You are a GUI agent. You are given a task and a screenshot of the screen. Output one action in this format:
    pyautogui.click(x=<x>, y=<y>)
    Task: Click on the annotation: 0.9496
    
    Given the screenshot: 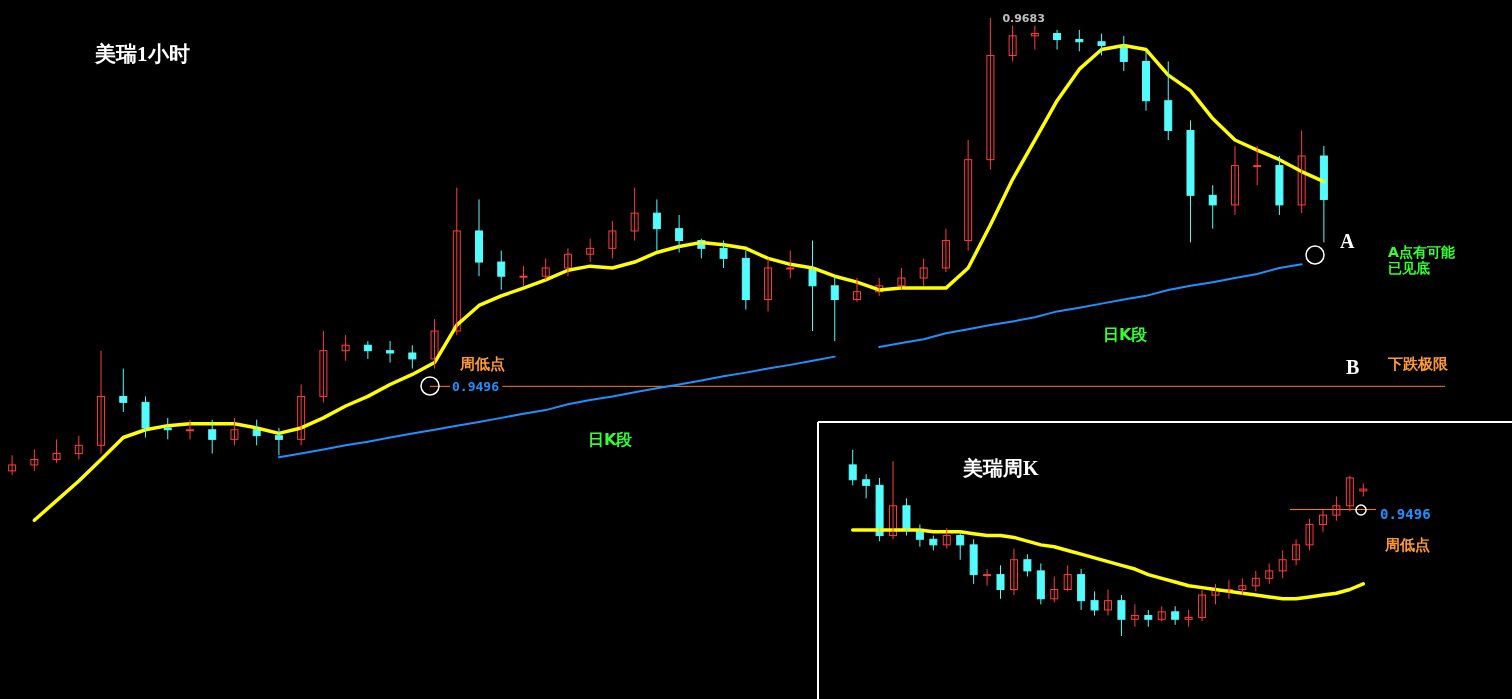 What is the action you would take?
    pyautogui.click(x=476, y=386)
    